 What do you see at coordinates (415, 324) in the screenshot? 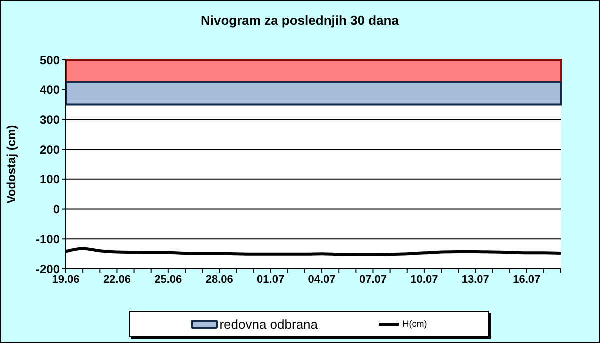
I see `legend-label: H(cm)` at bounding box center [415, 324].